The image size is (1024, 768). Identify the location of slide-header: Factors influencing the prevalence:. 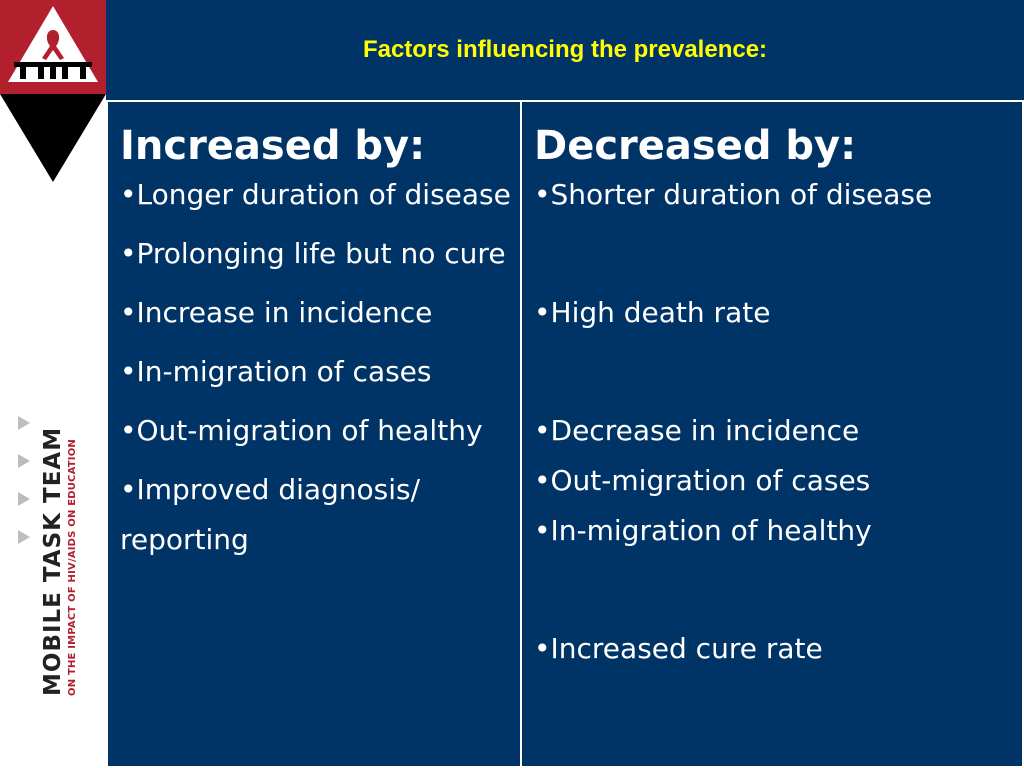
(565, 50).